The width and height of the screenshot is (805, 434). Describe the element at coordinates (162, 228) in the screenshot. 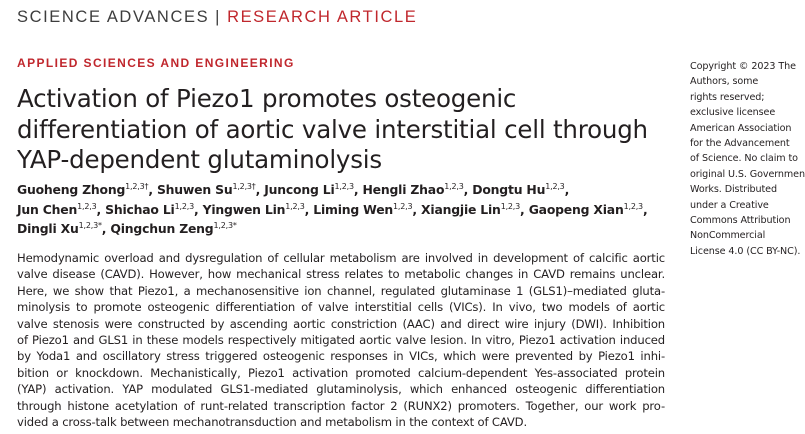

I see `author-name: Qingchun Zeng` at that location.